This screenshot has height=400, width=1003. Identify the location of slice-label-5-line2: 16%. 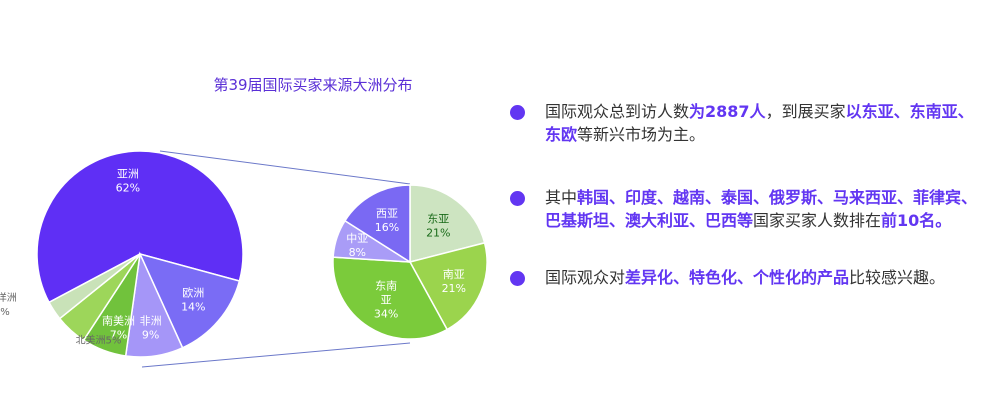
(387, 227).